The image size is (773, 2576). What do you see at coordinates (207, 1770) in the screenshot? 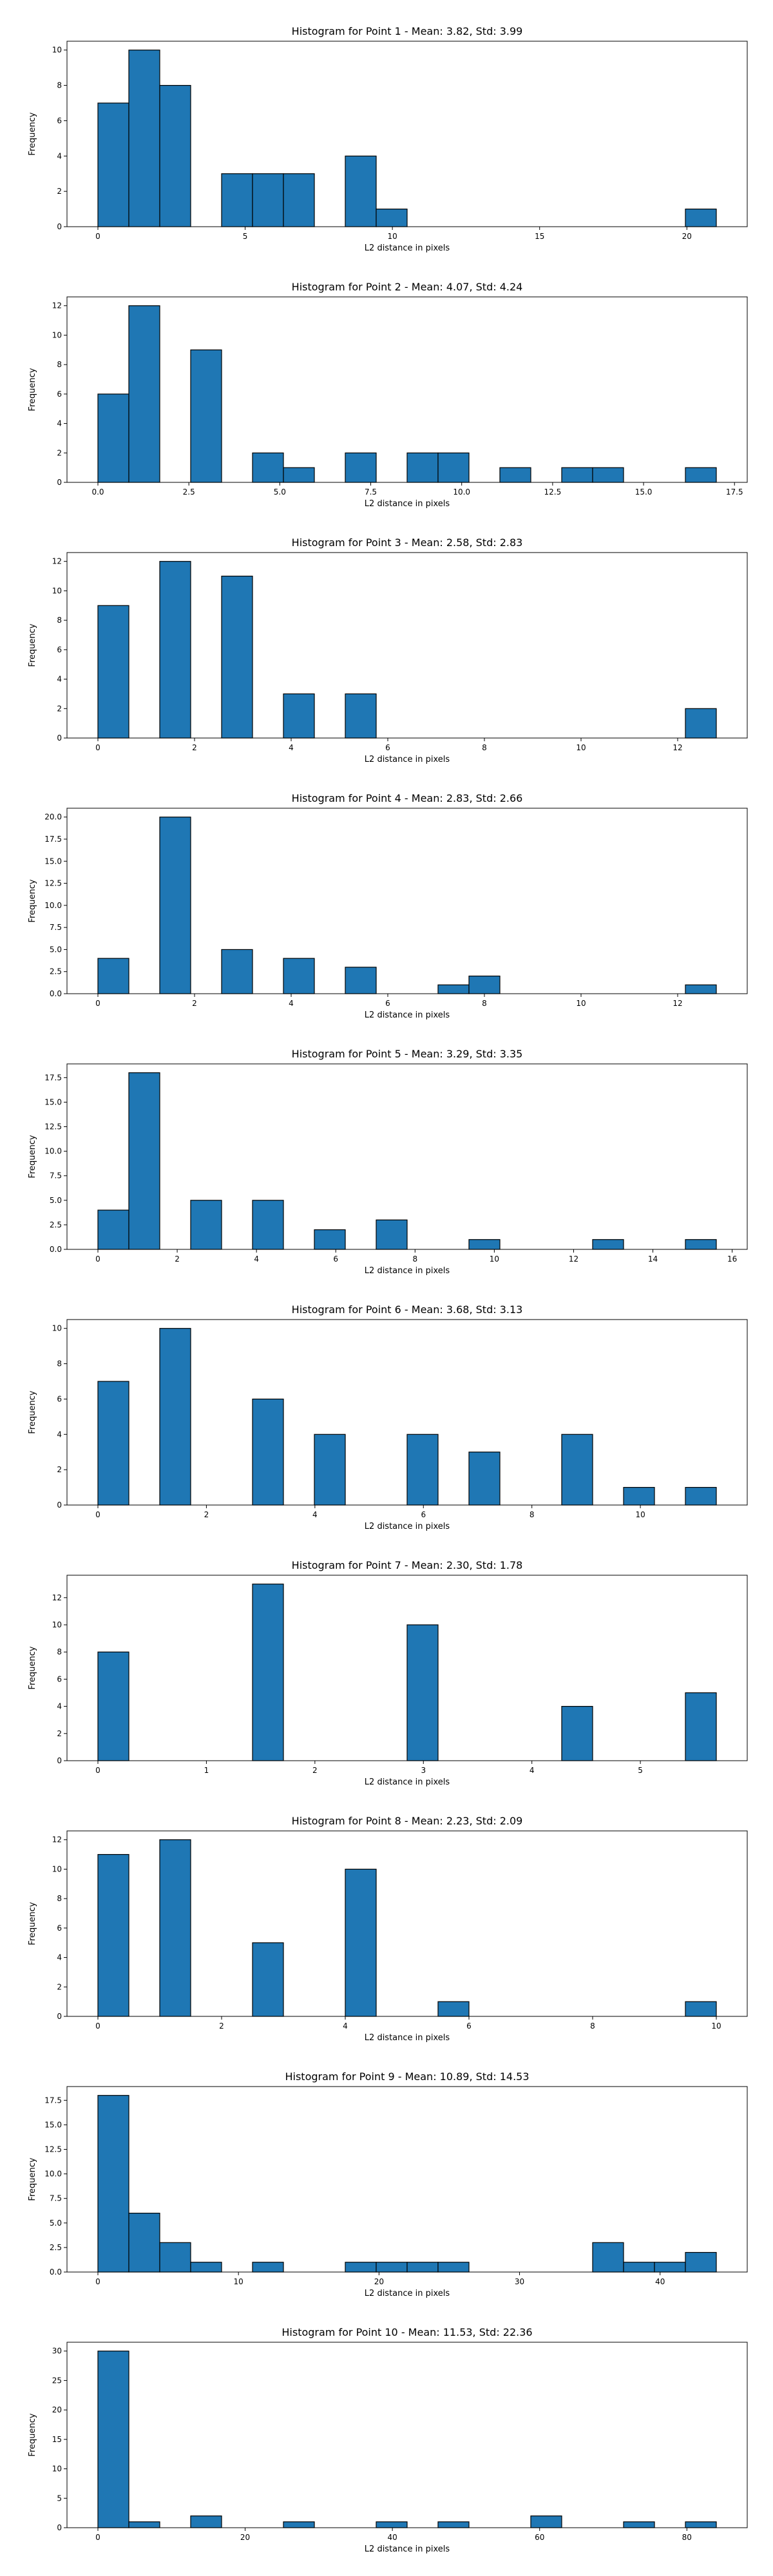
I see `x-tick-label: 1` at bounding box center [207, 1770].